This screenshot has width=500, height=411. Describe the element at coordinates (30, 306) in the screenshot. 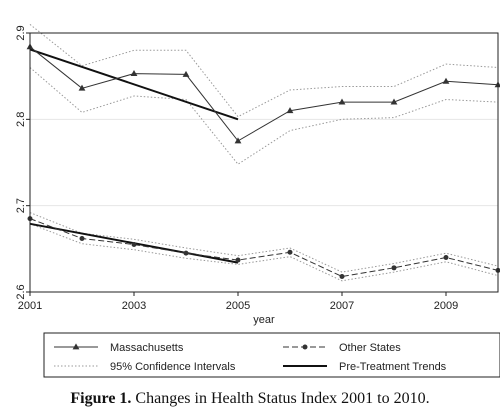

I see `x-tick-label: 2001` at that location.